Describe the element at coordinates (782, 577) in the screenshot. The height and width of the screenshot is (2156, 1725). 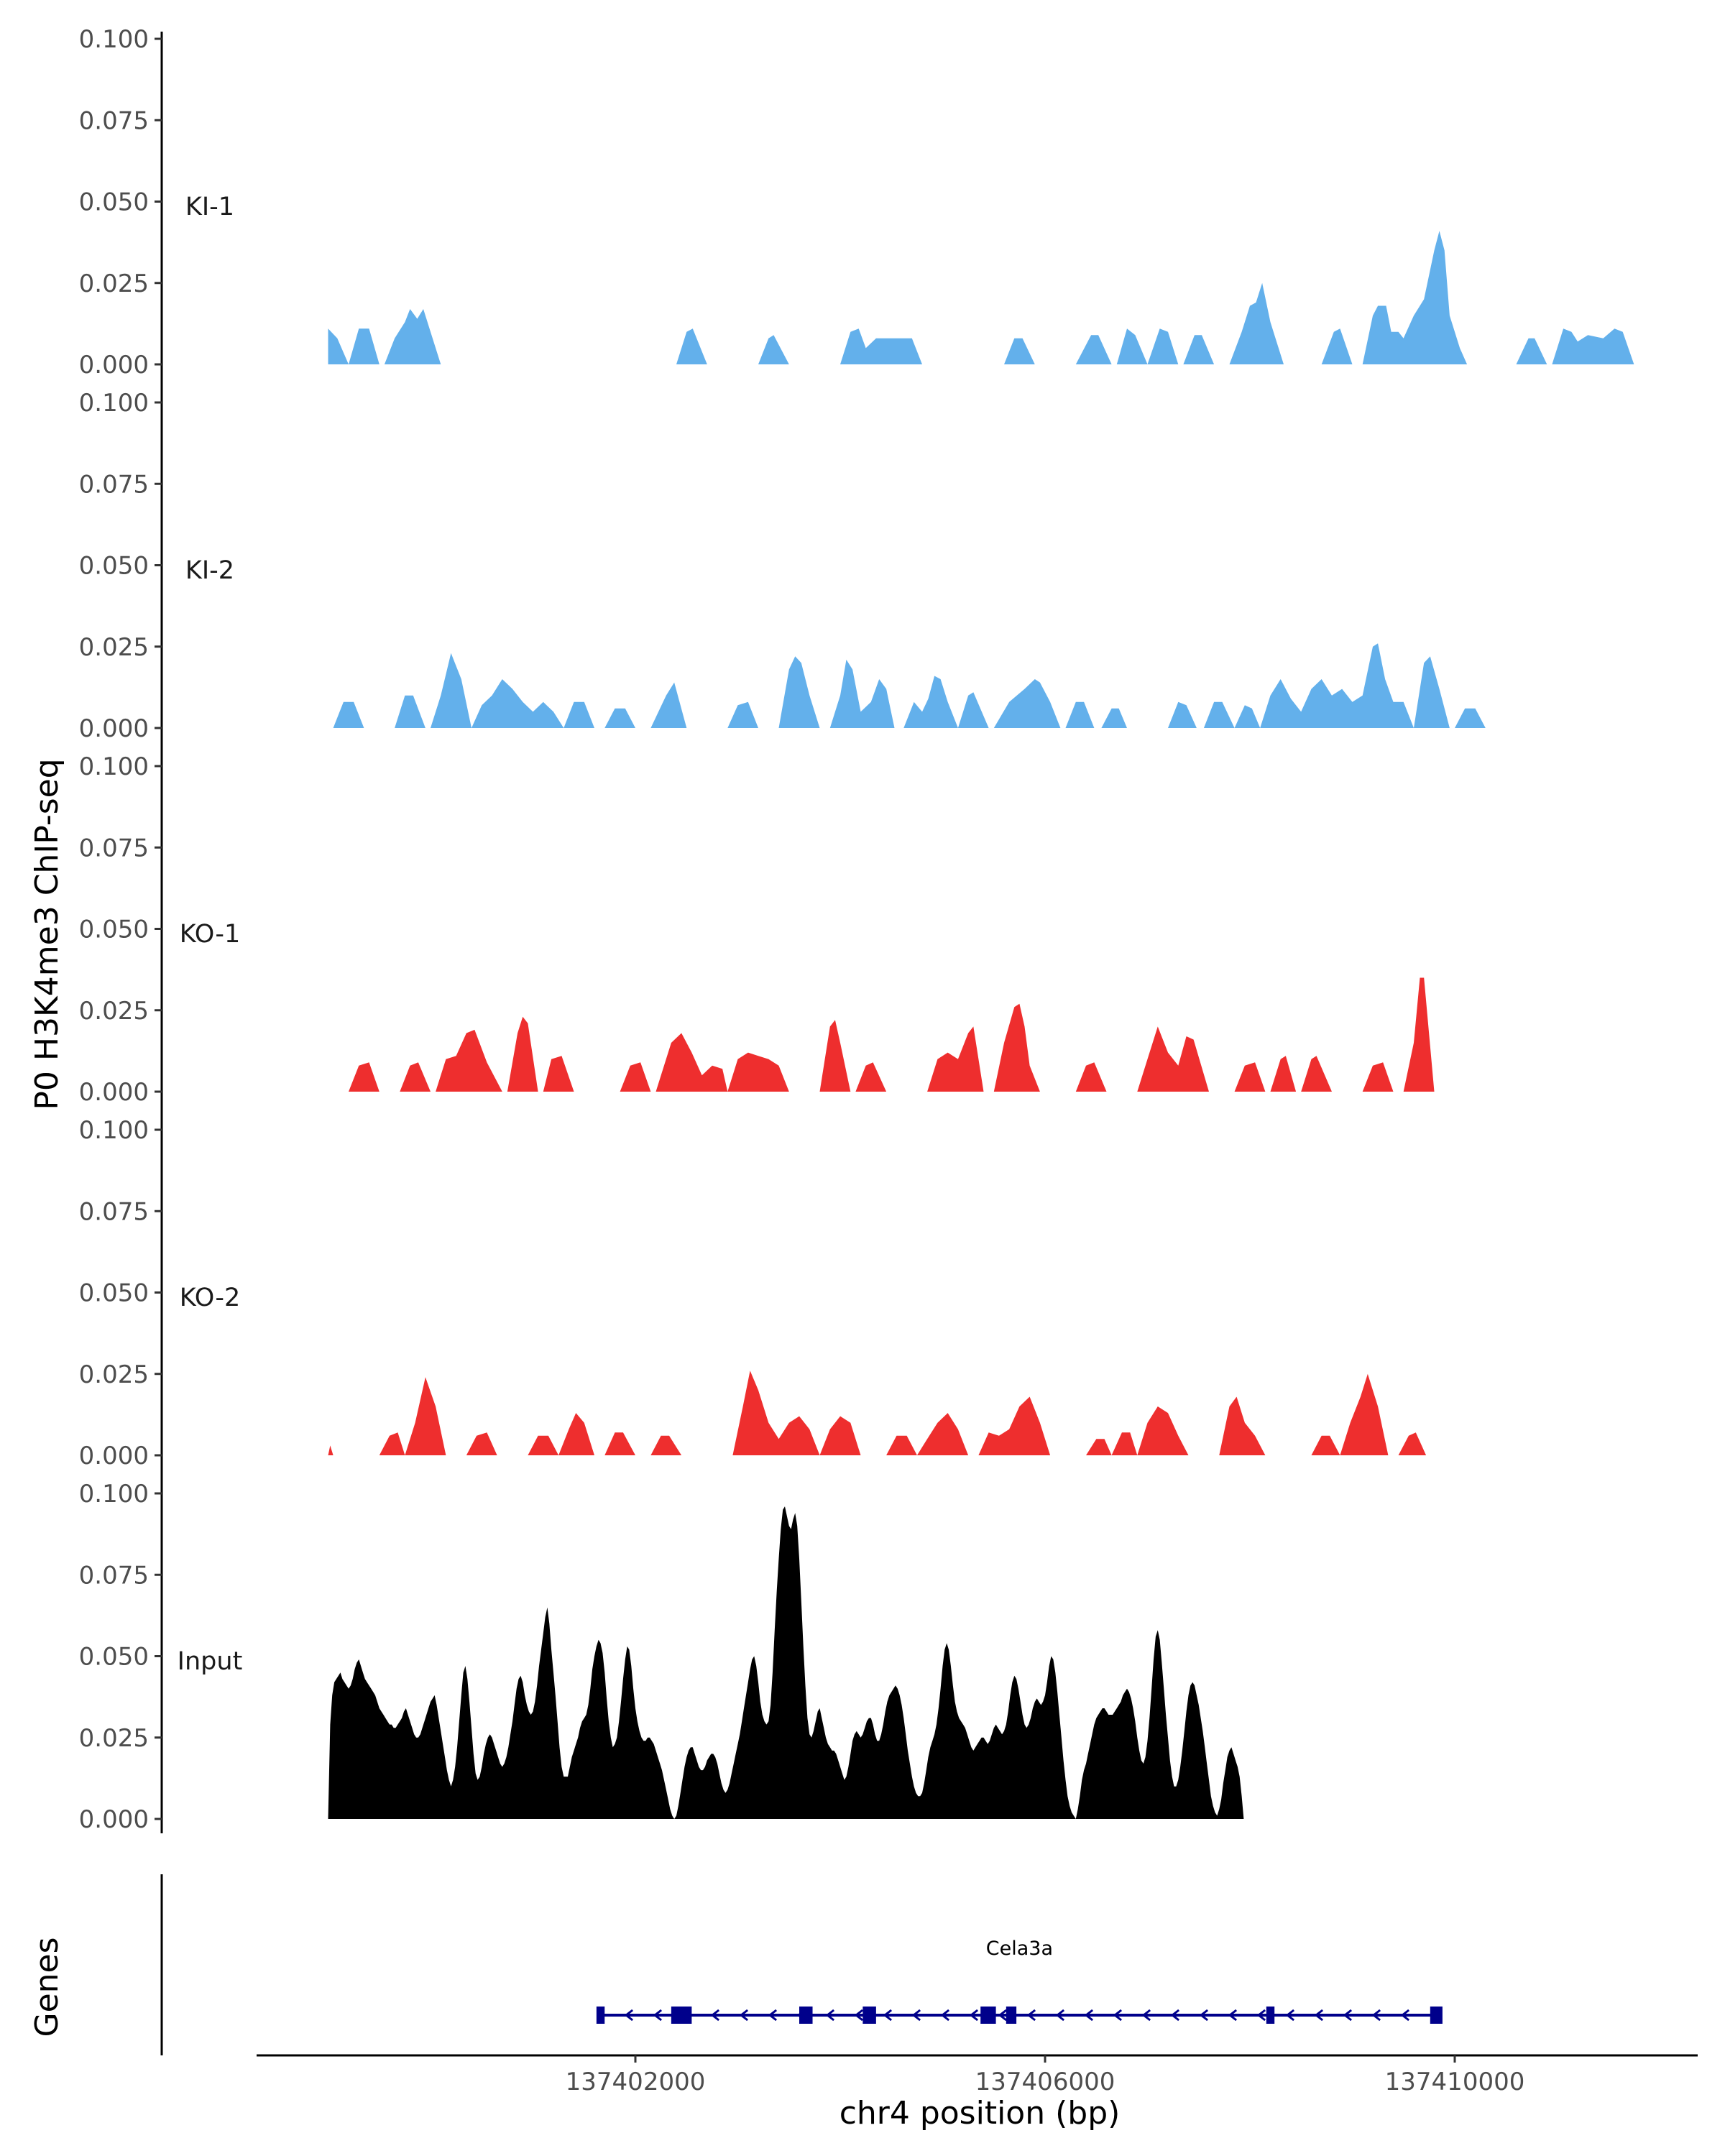
I see `track-ki-2: 0.000 0.025 0.050 0.075 0.100 KI-2` at that location.